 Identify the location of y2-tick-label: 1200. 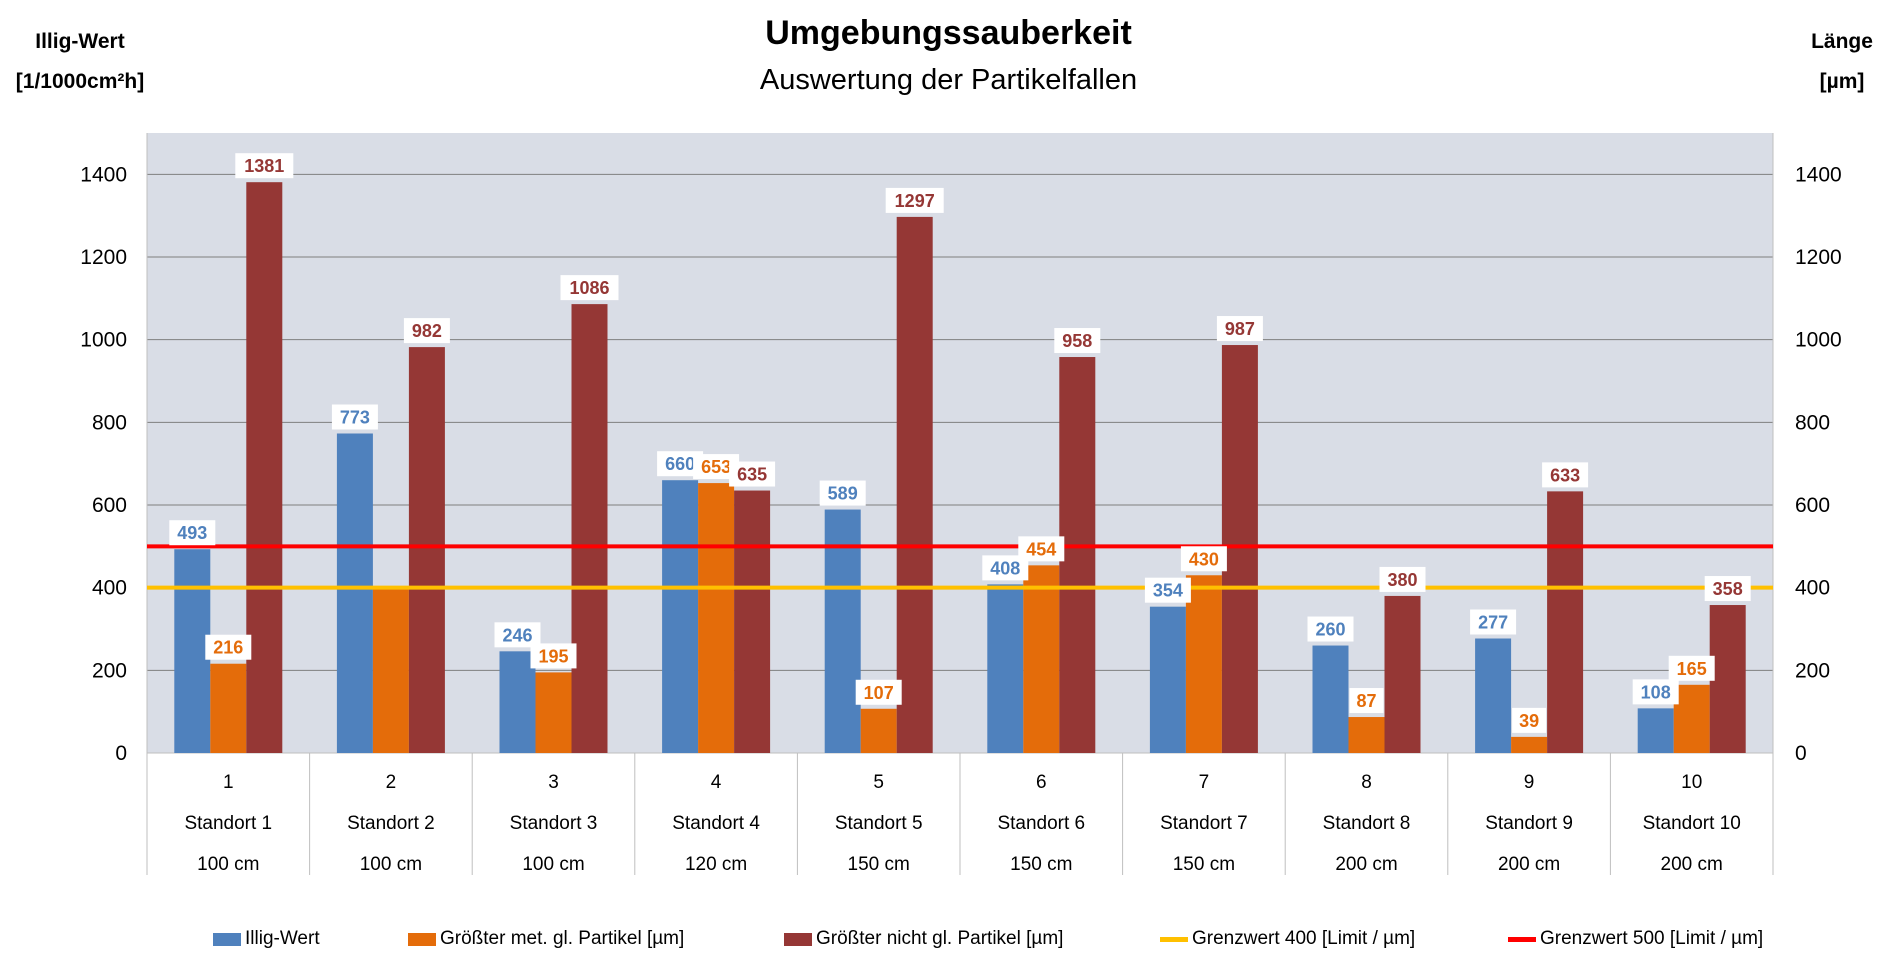
(1818, 257).